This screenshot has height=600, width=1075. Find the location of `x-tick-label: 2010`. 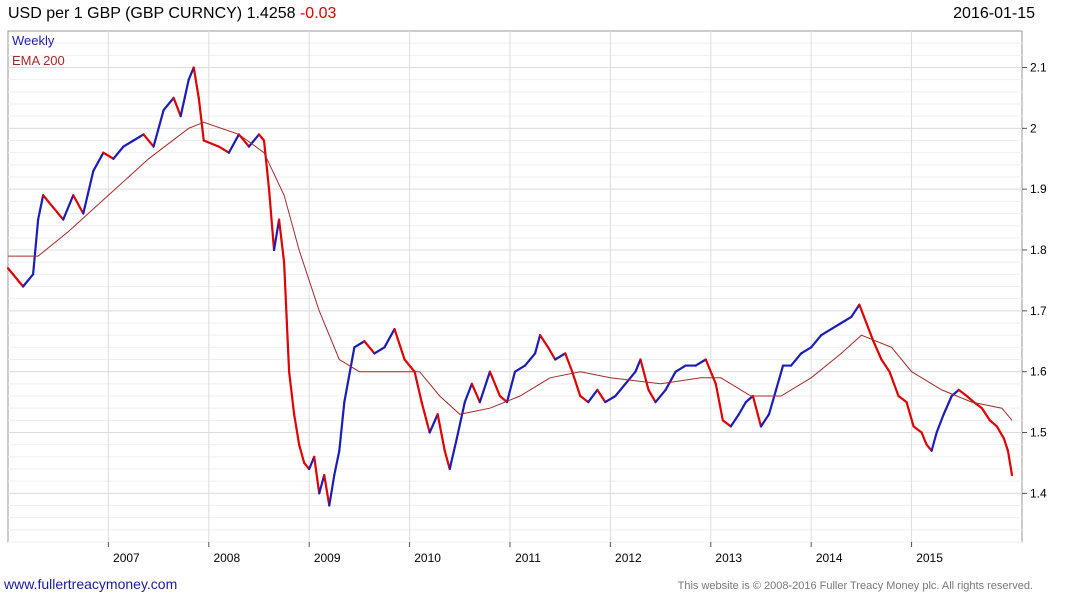

x-tick-label: 2010 is located at coordinates (427, 558).